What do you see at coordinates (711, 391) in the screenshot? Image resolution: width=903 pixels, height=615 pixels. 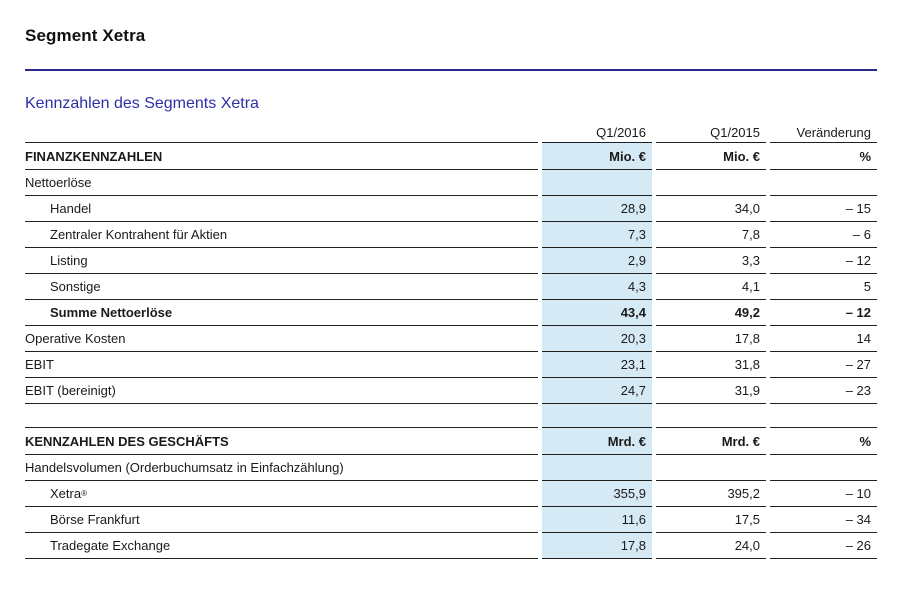 I see `cell-q1-2015: 31,9` at bounding box center [711, 391].